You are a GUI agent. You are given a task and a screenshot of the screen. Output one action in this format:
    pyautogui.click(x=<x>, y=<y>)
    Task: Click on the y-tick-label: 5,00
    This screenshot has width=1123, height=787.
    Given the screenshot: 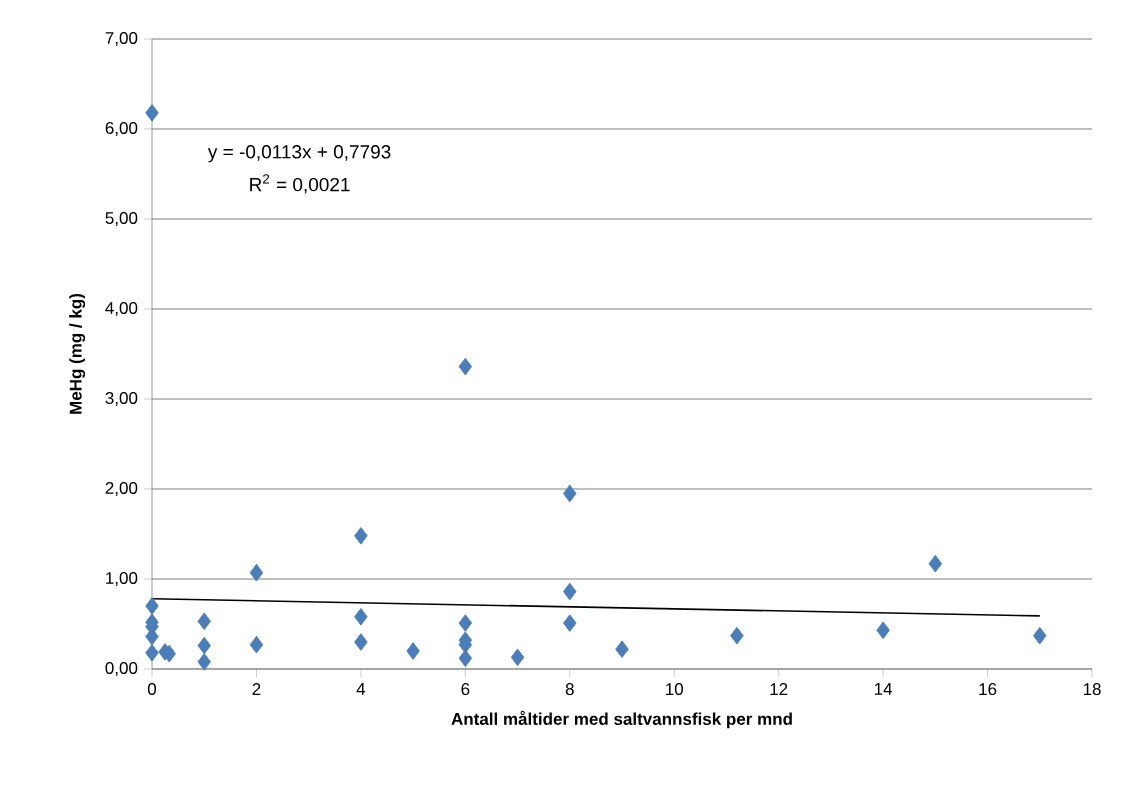 What is the action you would take?
    pyautogui.click(x=121, y=219)
    